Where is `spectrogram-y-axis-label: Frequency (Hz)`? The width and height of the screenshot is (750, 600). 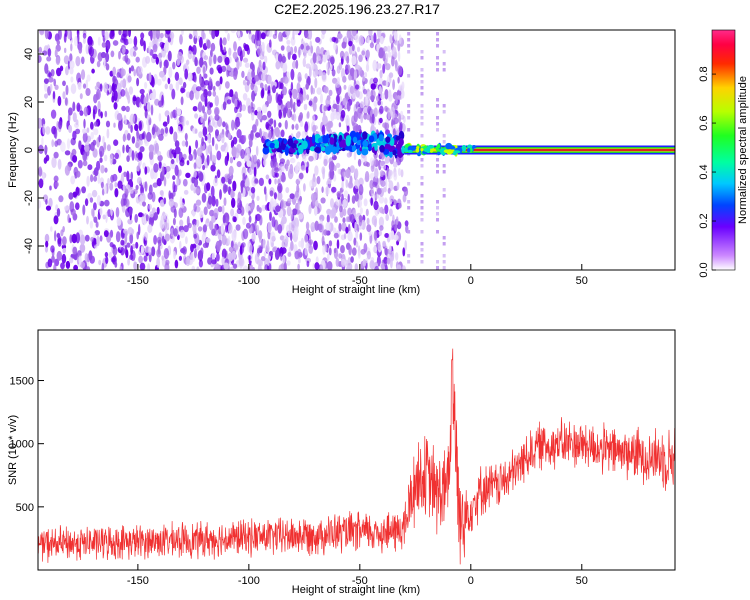 spectrogram-y-axis-label: Frequency (Hz) is located at coordinates (13, 150).